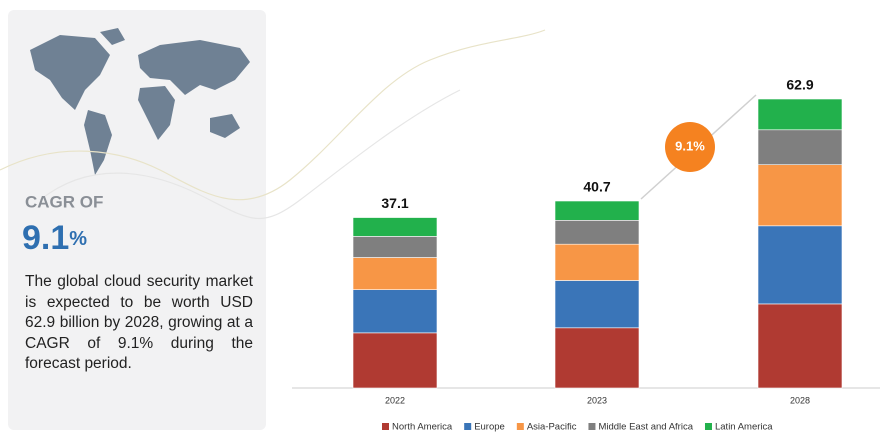 The image size is (887, 434). Describe the element at coordinates (78, 239) in the screenshot. I see `cagr-unit: %` at that location.